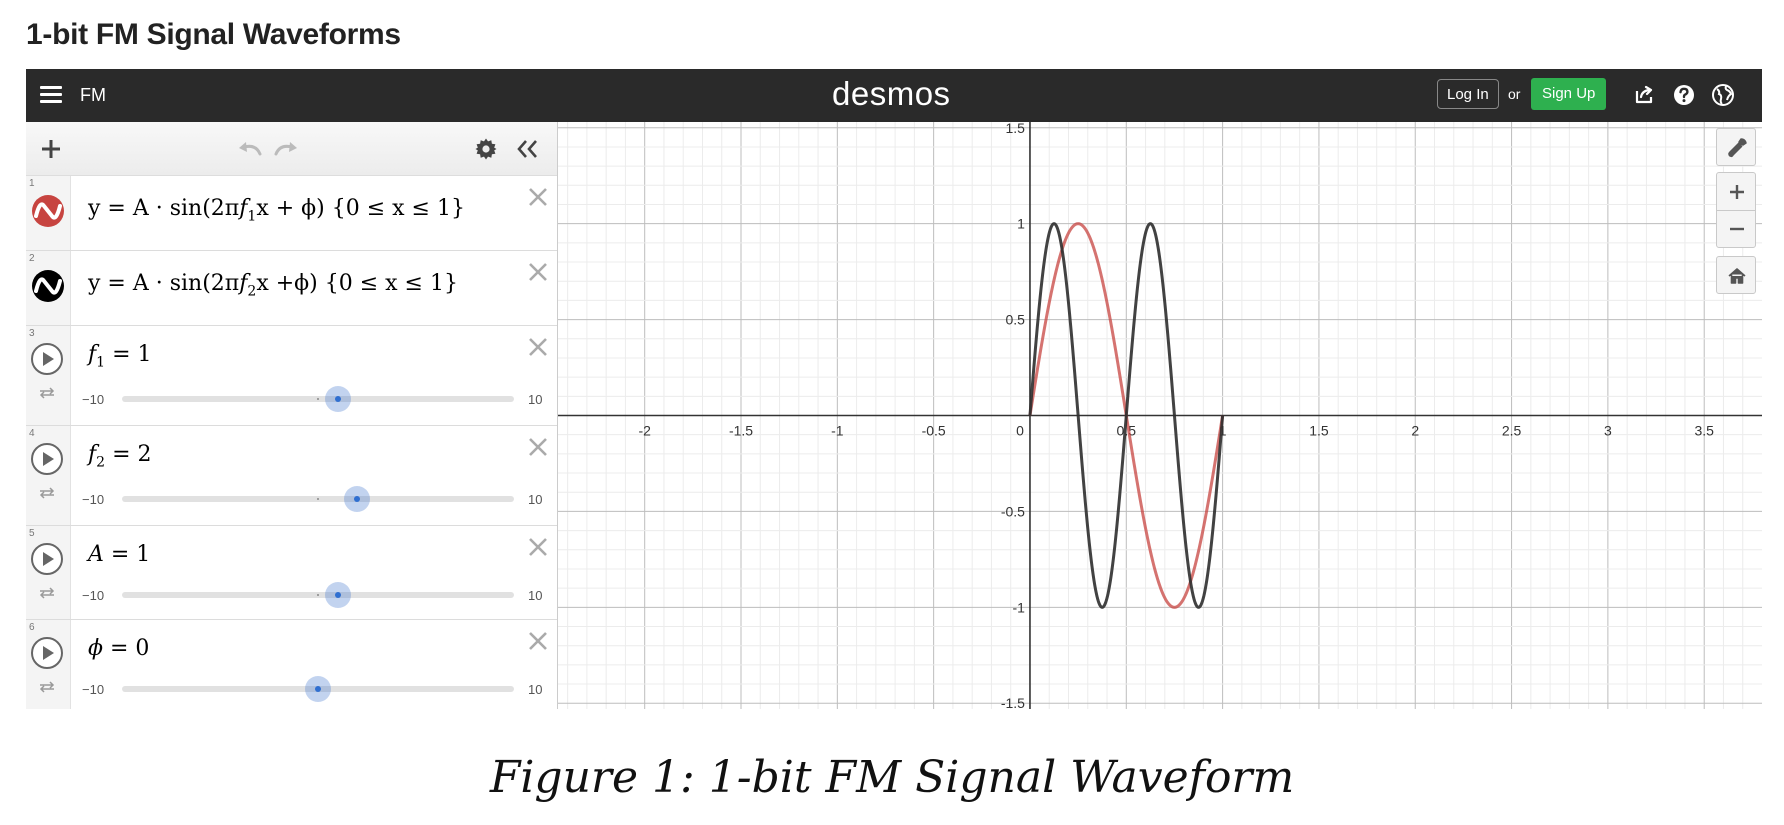 This screenshot has width=1784, height=825. What do you see at coordinates (32, 258) in the screenshot?
I see `expression-index: 2` at bounding box center [32, 258].